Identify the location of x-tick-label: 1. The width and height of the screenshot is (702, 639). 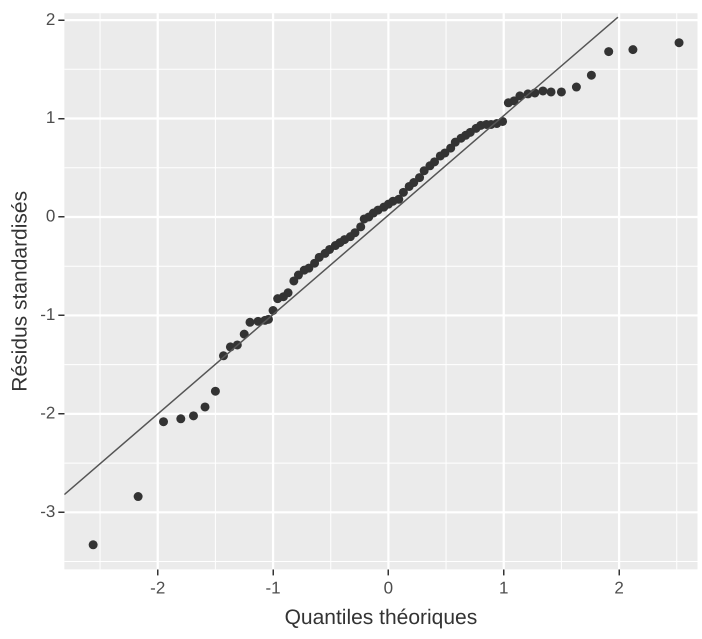
(503, 588).